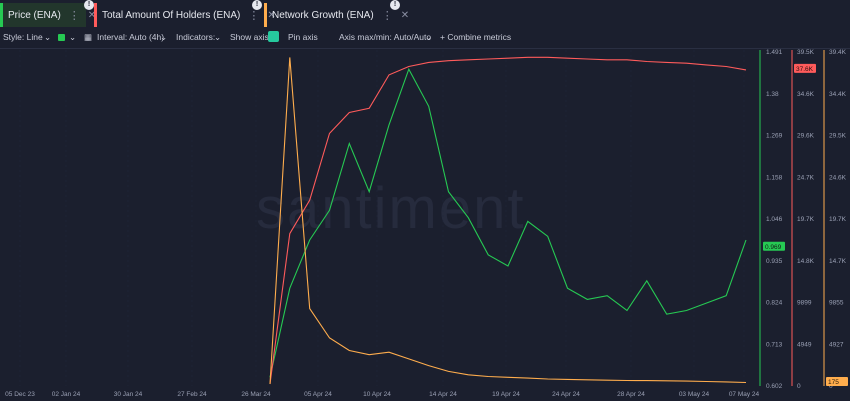 The height and width of the screenshot is (401, 850). Describe the element at coordinates (774, 219) in the screenshot. I see `price-axis-tick: 1.046` at that location.